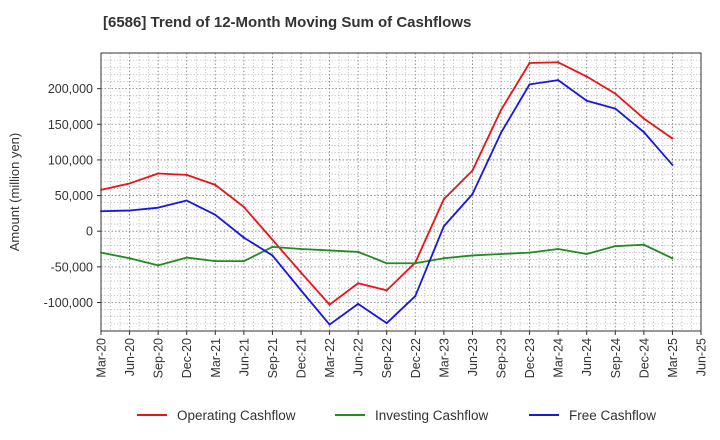  I want to click on x-tick-label: Jun-20, so click(130, 357).